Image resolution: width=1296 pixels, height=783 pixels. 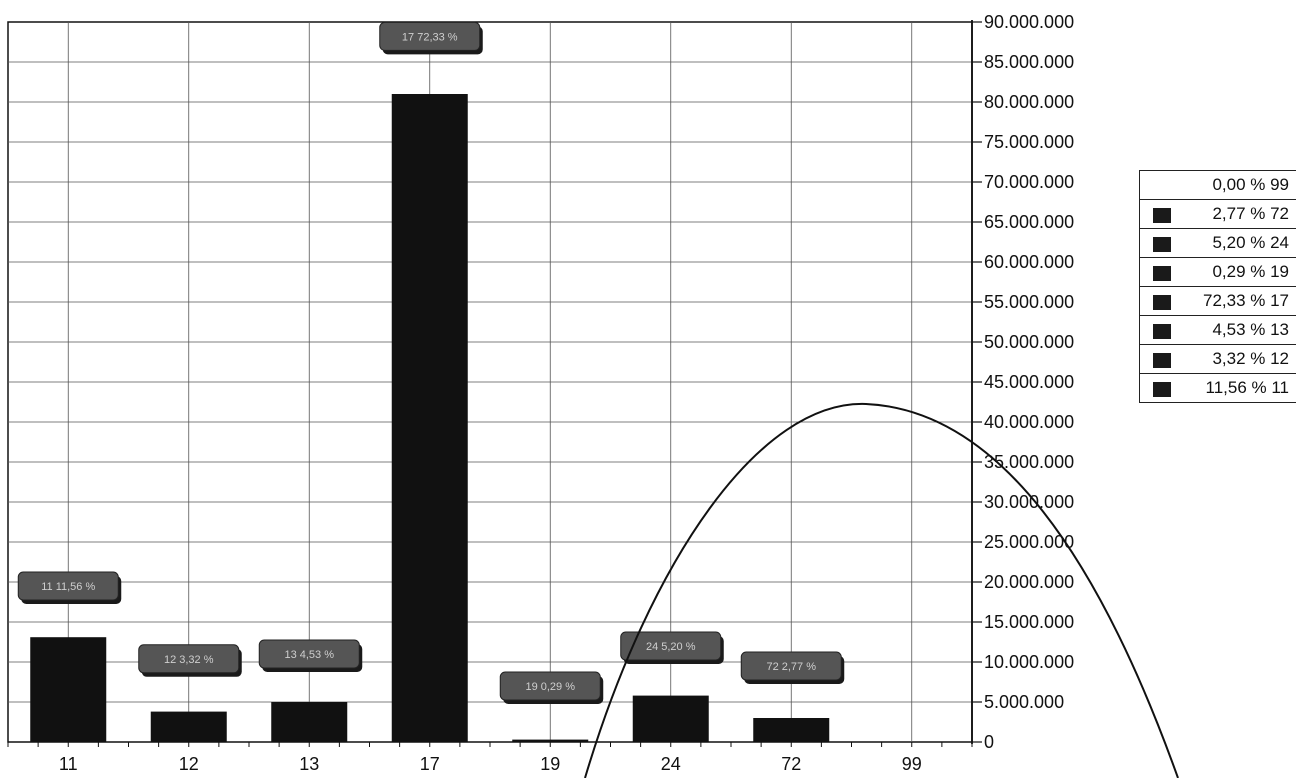 I want to click on y-tick-label: 20.000.000, so click(x=1029, y=582).